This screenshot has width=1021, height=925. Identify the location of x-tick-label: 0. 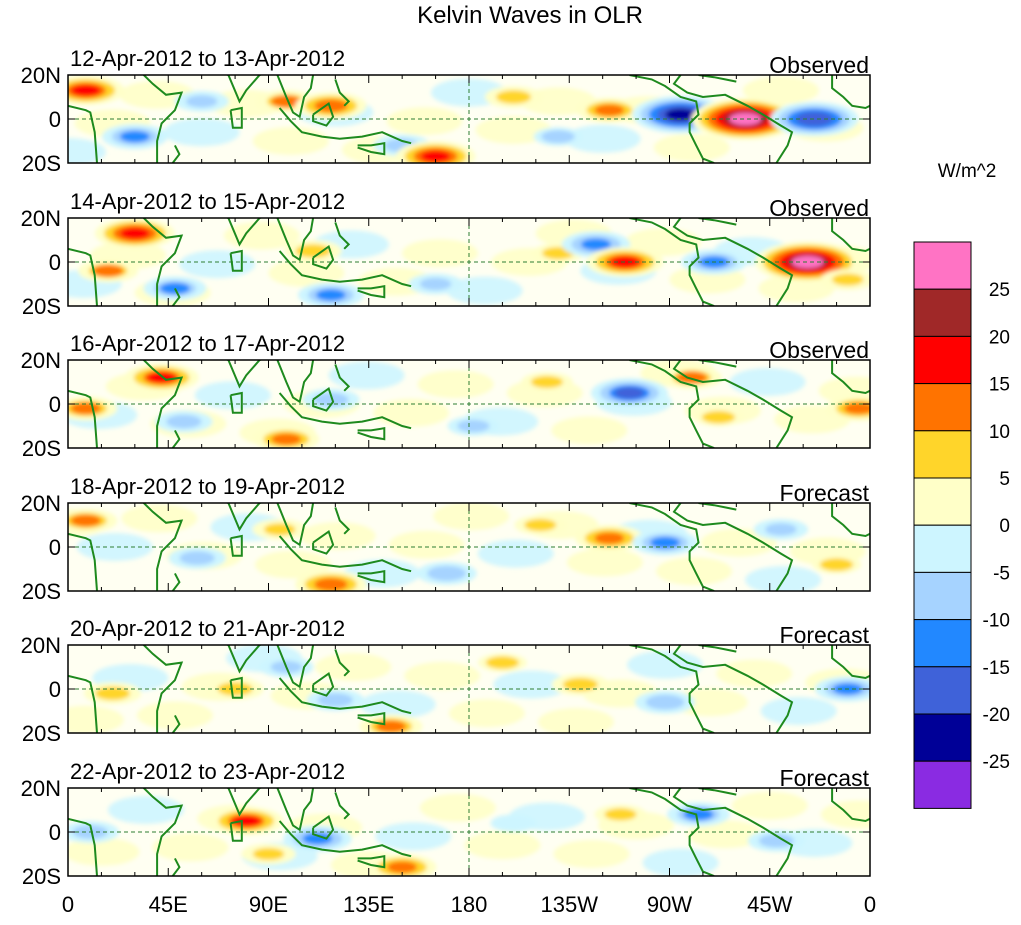
(68, 904).